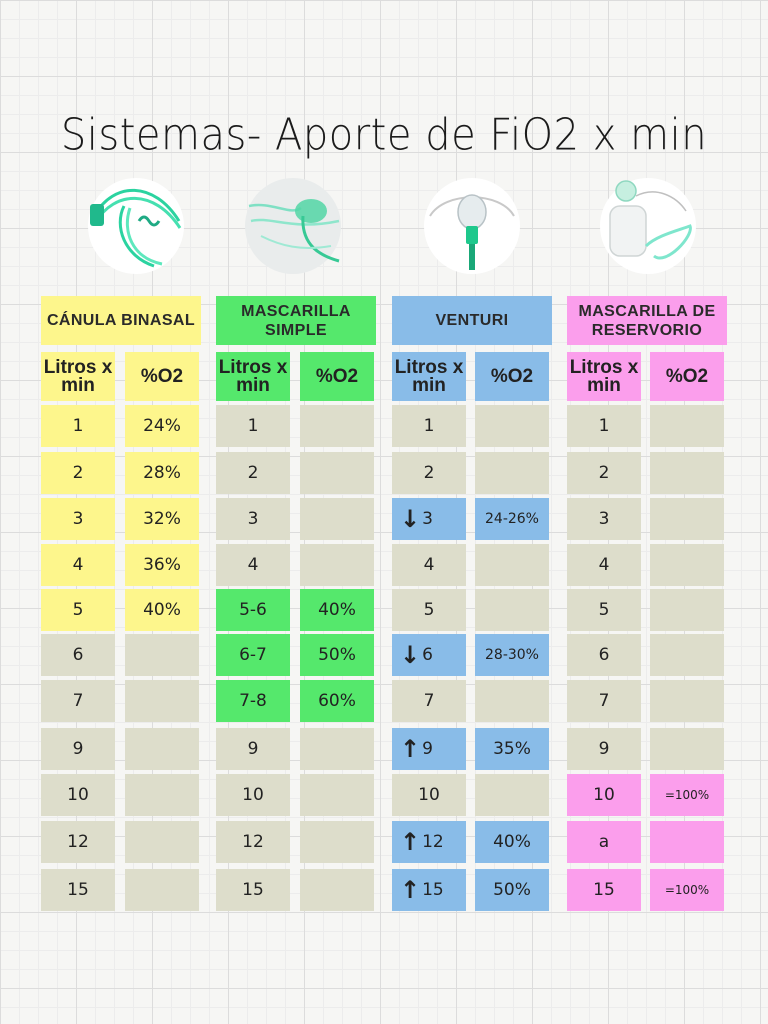 This screenshot has width=768, height=1024. What do you see at coordinates (78, 610) in the screenshot?
I see `canula-binasal-liters-cell: 5` at bounding box center [78, 610].